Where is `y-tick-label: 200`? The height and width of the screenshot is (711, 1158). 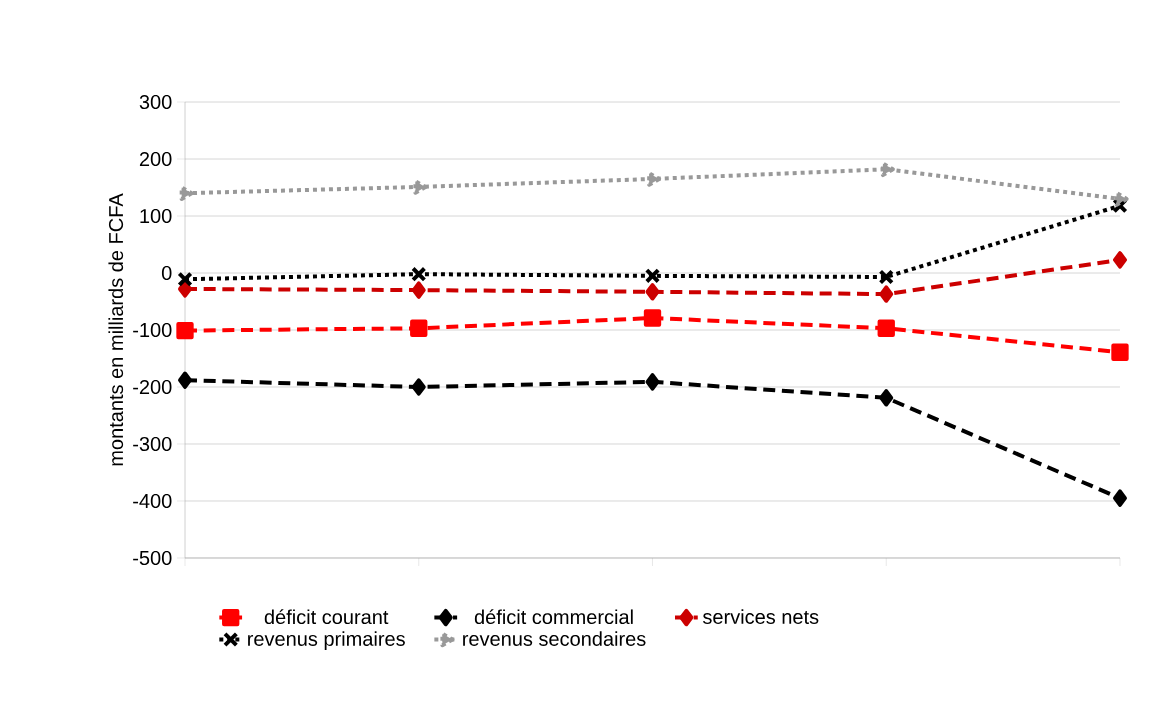 y-tick-label: 200 is located at coordinates (155, 159).